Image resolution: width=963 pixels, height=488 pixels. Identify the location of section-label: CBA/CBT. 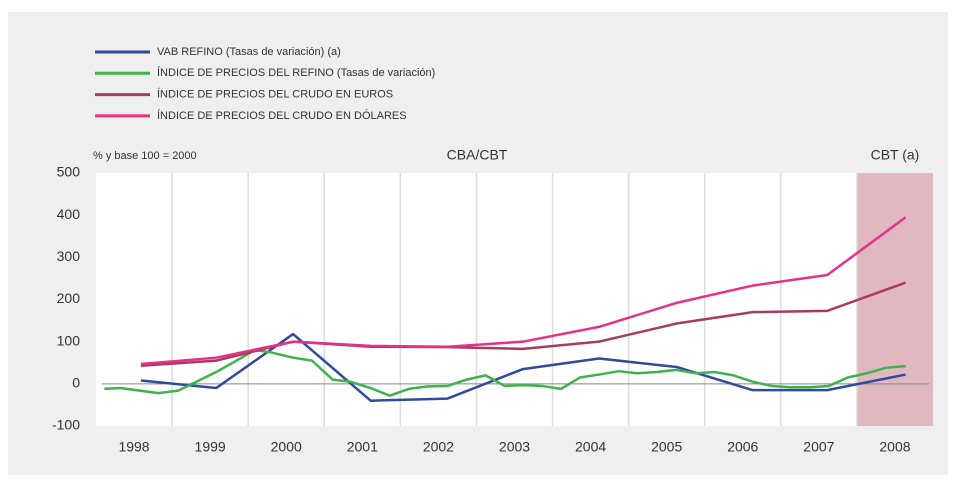
(477, 155).